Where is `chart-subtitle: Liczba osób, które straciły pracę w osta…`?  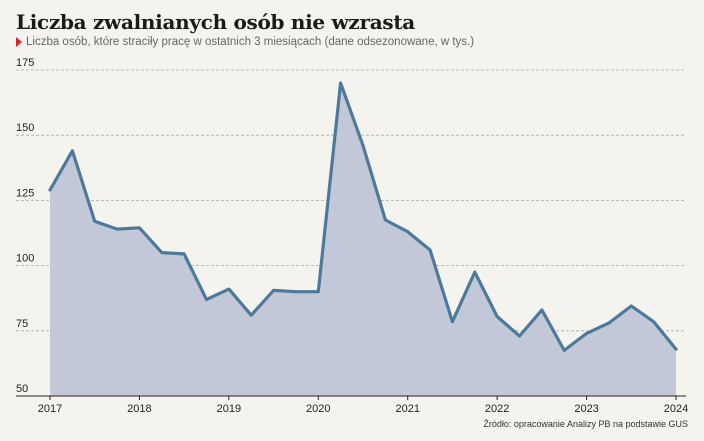 chart-subtitle: Liczba osób, które straciły pracę w osta… is located at coordinates (245, 42).